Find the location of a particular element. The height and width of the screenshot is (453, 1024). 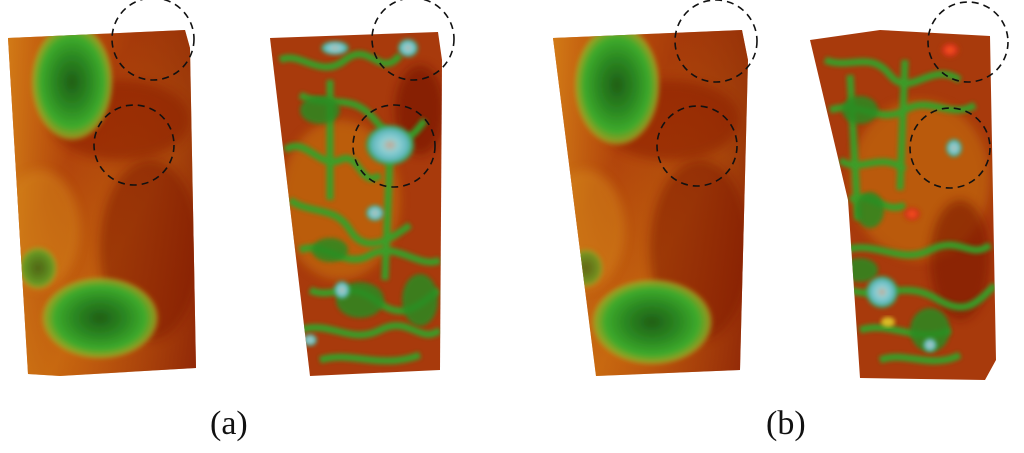

dashed-circle-b2-top is located at coordinates (968, 42).